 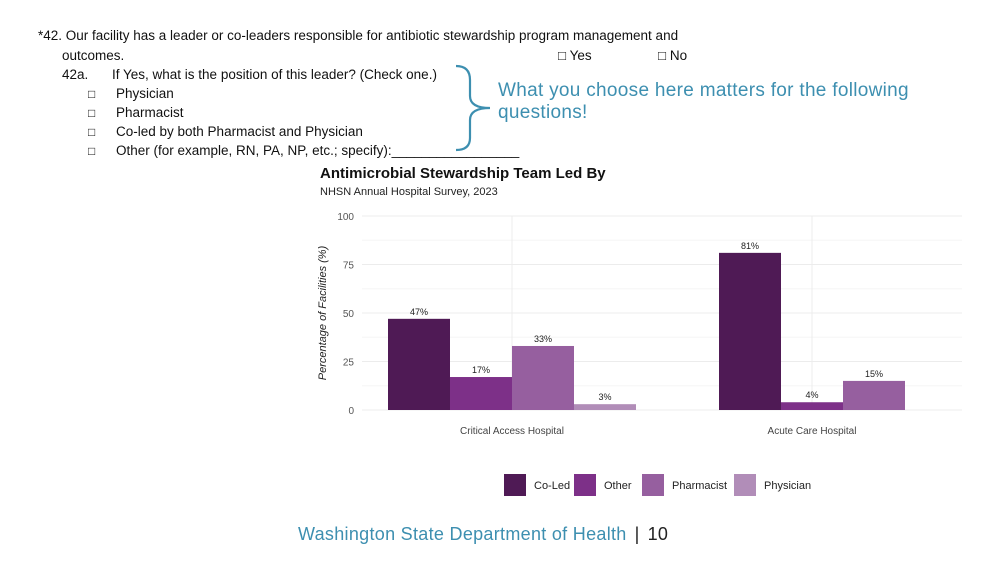 I want to click on y-tick-label: 50, so click(x=349, y=314).